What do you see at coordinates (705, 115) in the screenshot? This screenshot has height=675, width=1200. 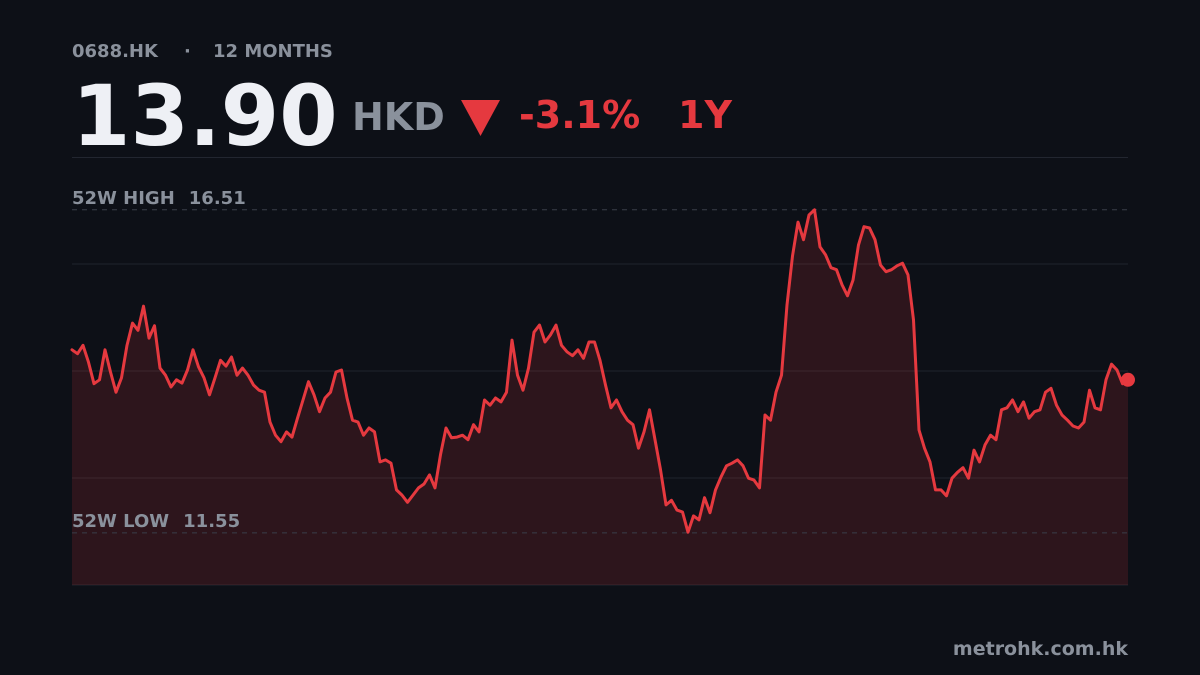 I see `range: 1Y` at bounding box center [705, 115].